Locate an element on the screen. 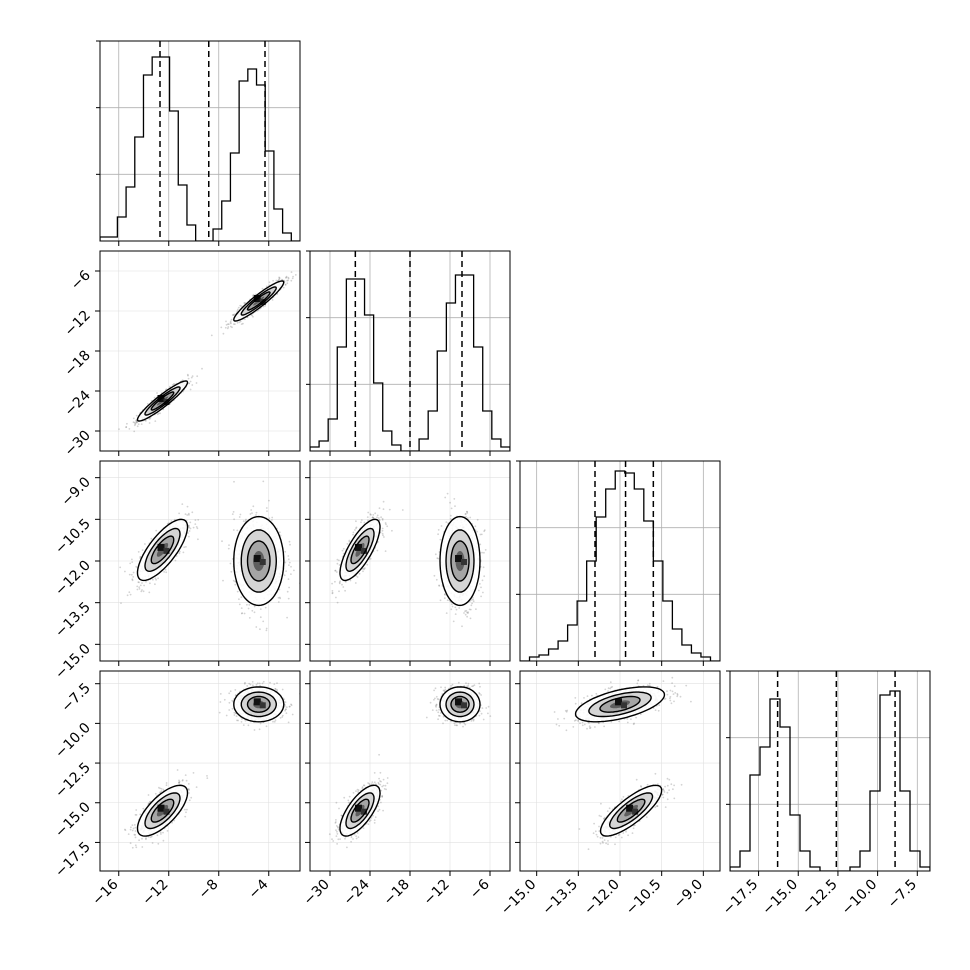 Image resolution: width=970 pixels, height=970 pixels. density-cell is located at coordinates (257, 558).